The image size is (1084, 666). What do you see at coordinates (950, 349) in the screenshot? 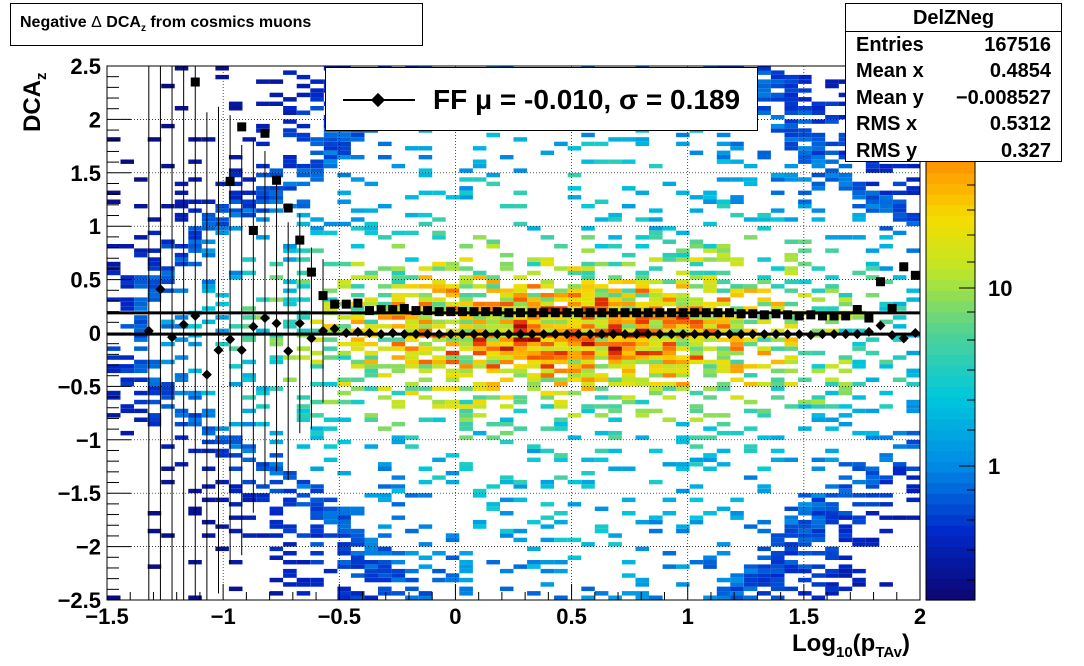
I see `palette-band` at bounding box center [950, 349].